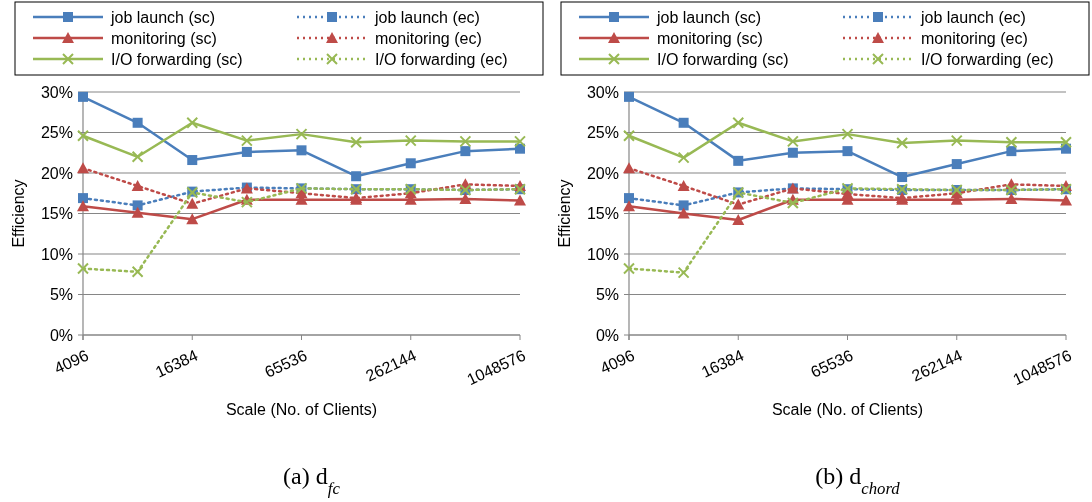 Image resolution: width=1092 pixels, height=502 pixels. I want to click on text: (b) d$_{chord}$, so click(858, 480).